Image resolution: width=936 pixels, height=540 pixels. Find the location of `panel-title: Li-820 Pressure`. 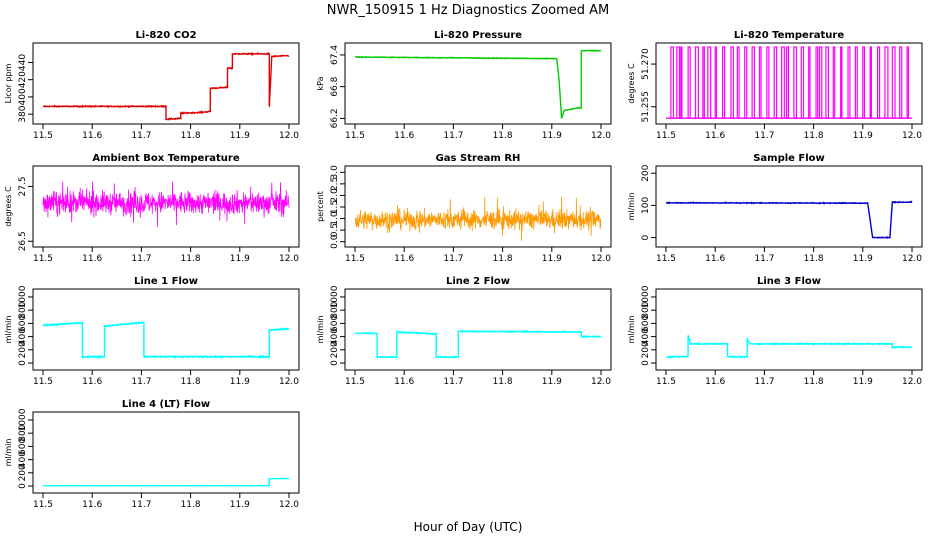

panel-title: Li-820 Pressure is located at coordinates (478, 35).